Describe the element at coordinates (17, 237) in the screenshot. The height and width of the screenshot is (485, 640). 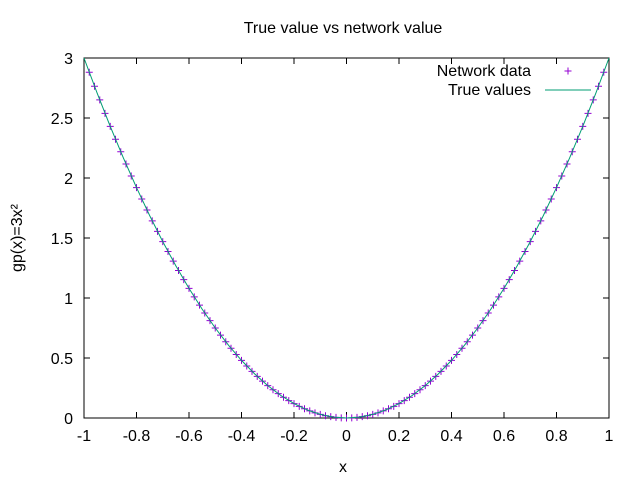
I see `y-axis-label: gp(x)=3x²` at that location.